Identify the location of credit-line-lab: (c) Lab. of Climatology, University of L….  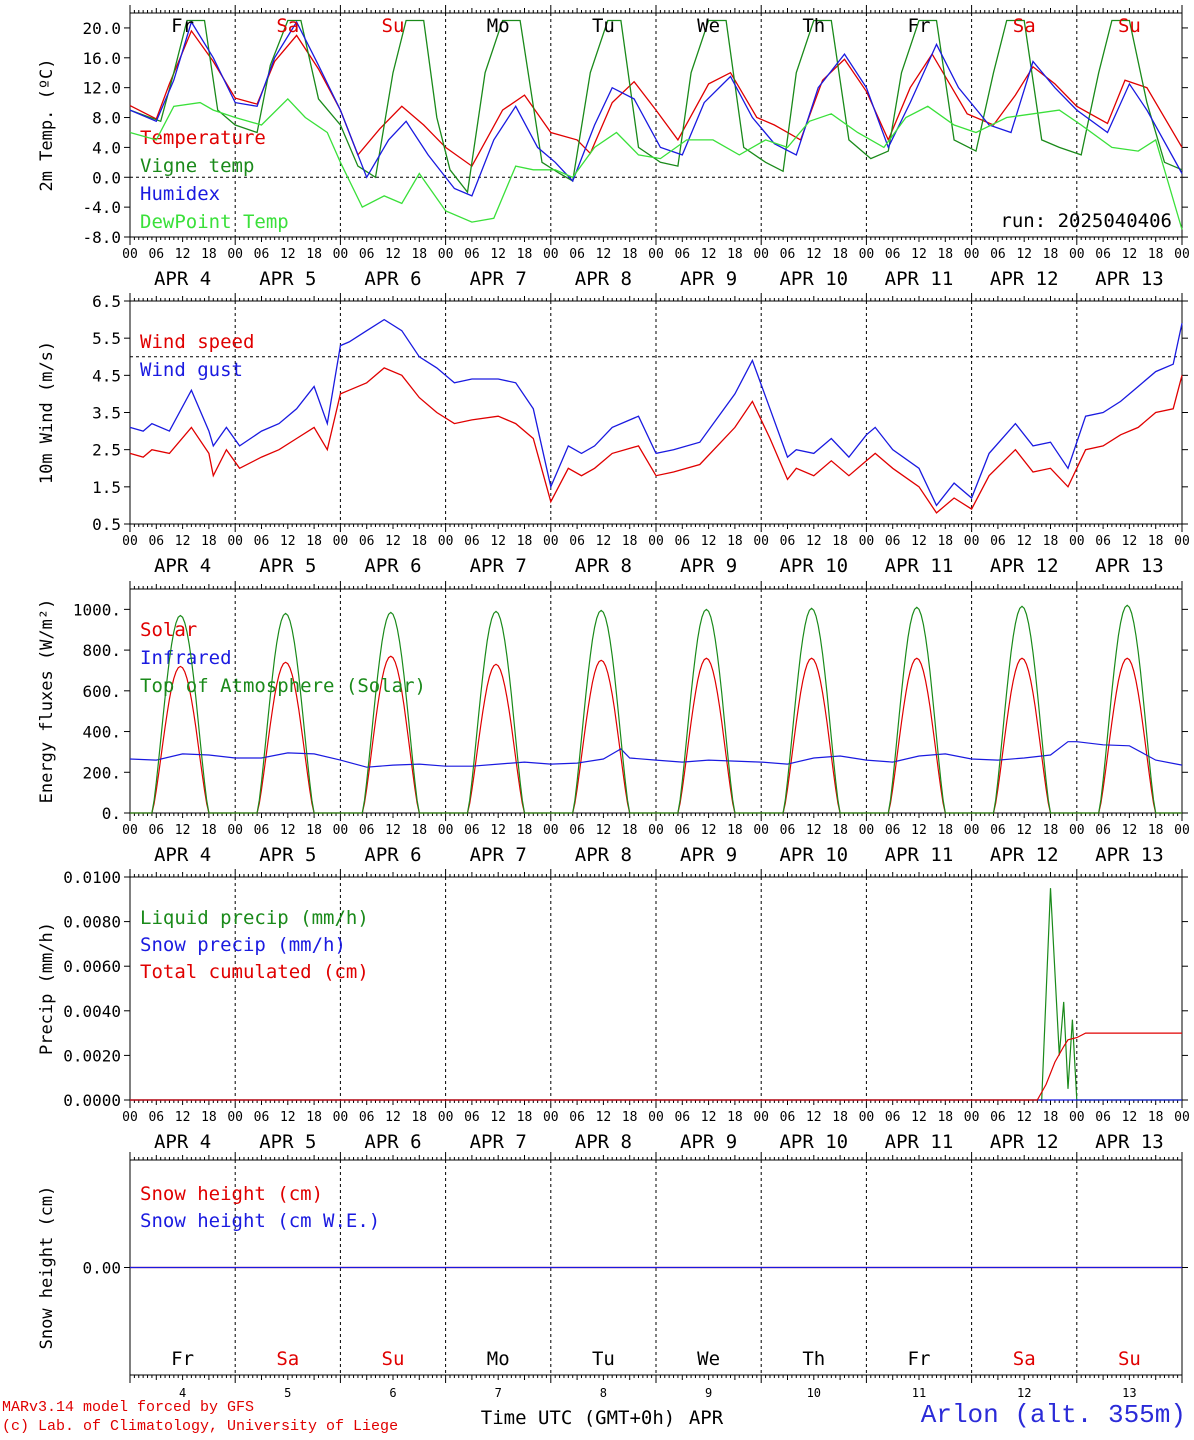
(200, 1426).